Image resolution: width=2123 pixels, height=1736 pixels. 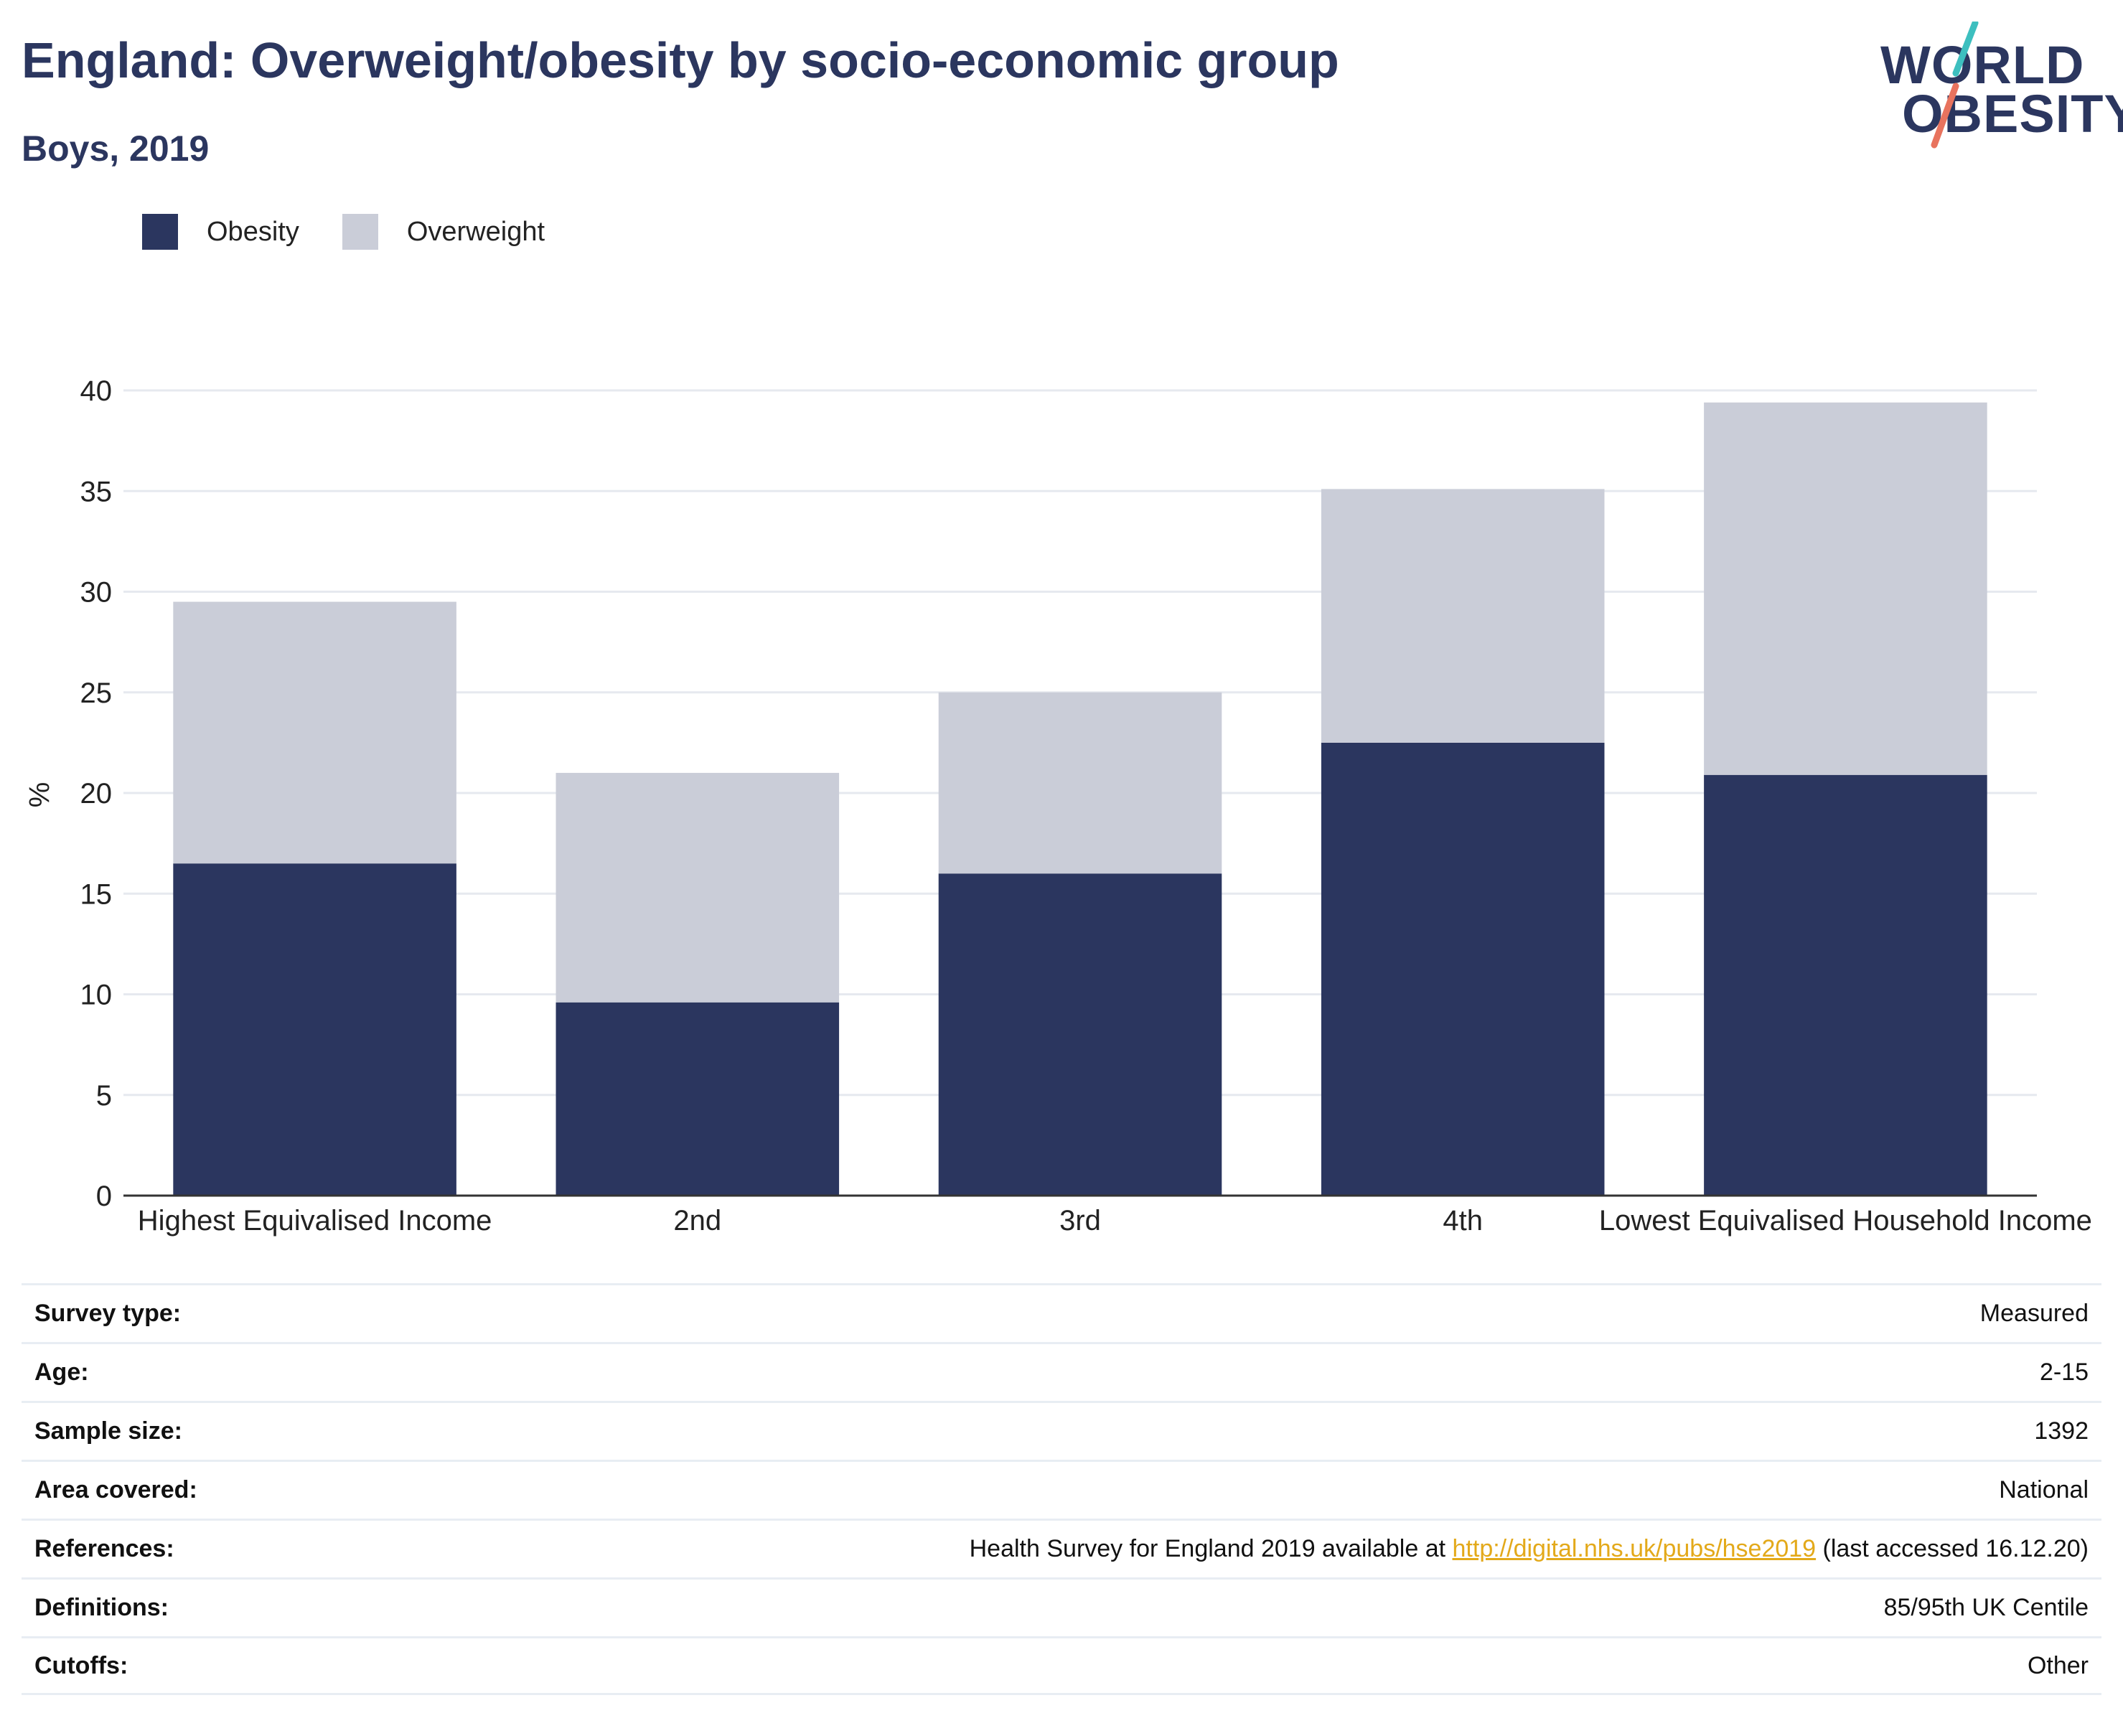 I want to click on y-tick-label: 5, so click(x=104, y=1096).